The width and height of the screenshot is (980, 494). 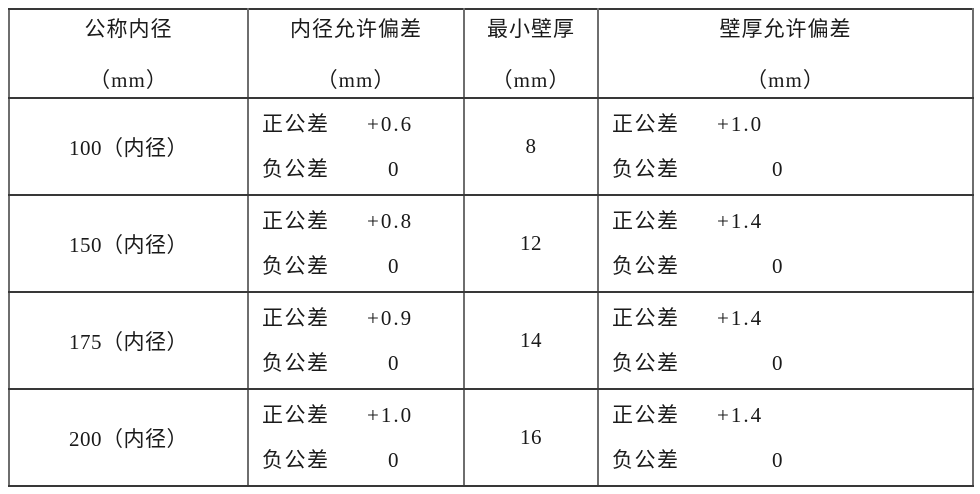 I want to click on pos-tolerance-value: +0.9, so click(x=390, y=318).